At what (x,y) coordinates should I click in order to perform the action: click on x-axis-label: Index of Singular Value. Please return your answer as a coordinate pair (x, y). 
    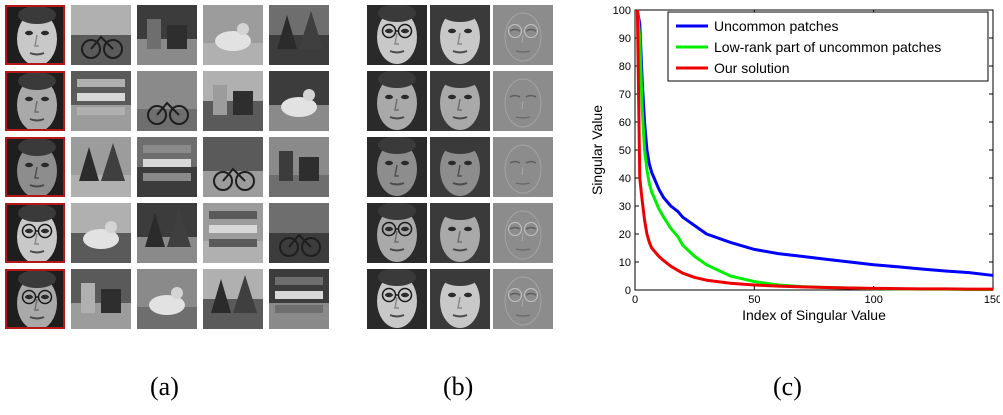
    Looking at the image, I should click on (814, 315).